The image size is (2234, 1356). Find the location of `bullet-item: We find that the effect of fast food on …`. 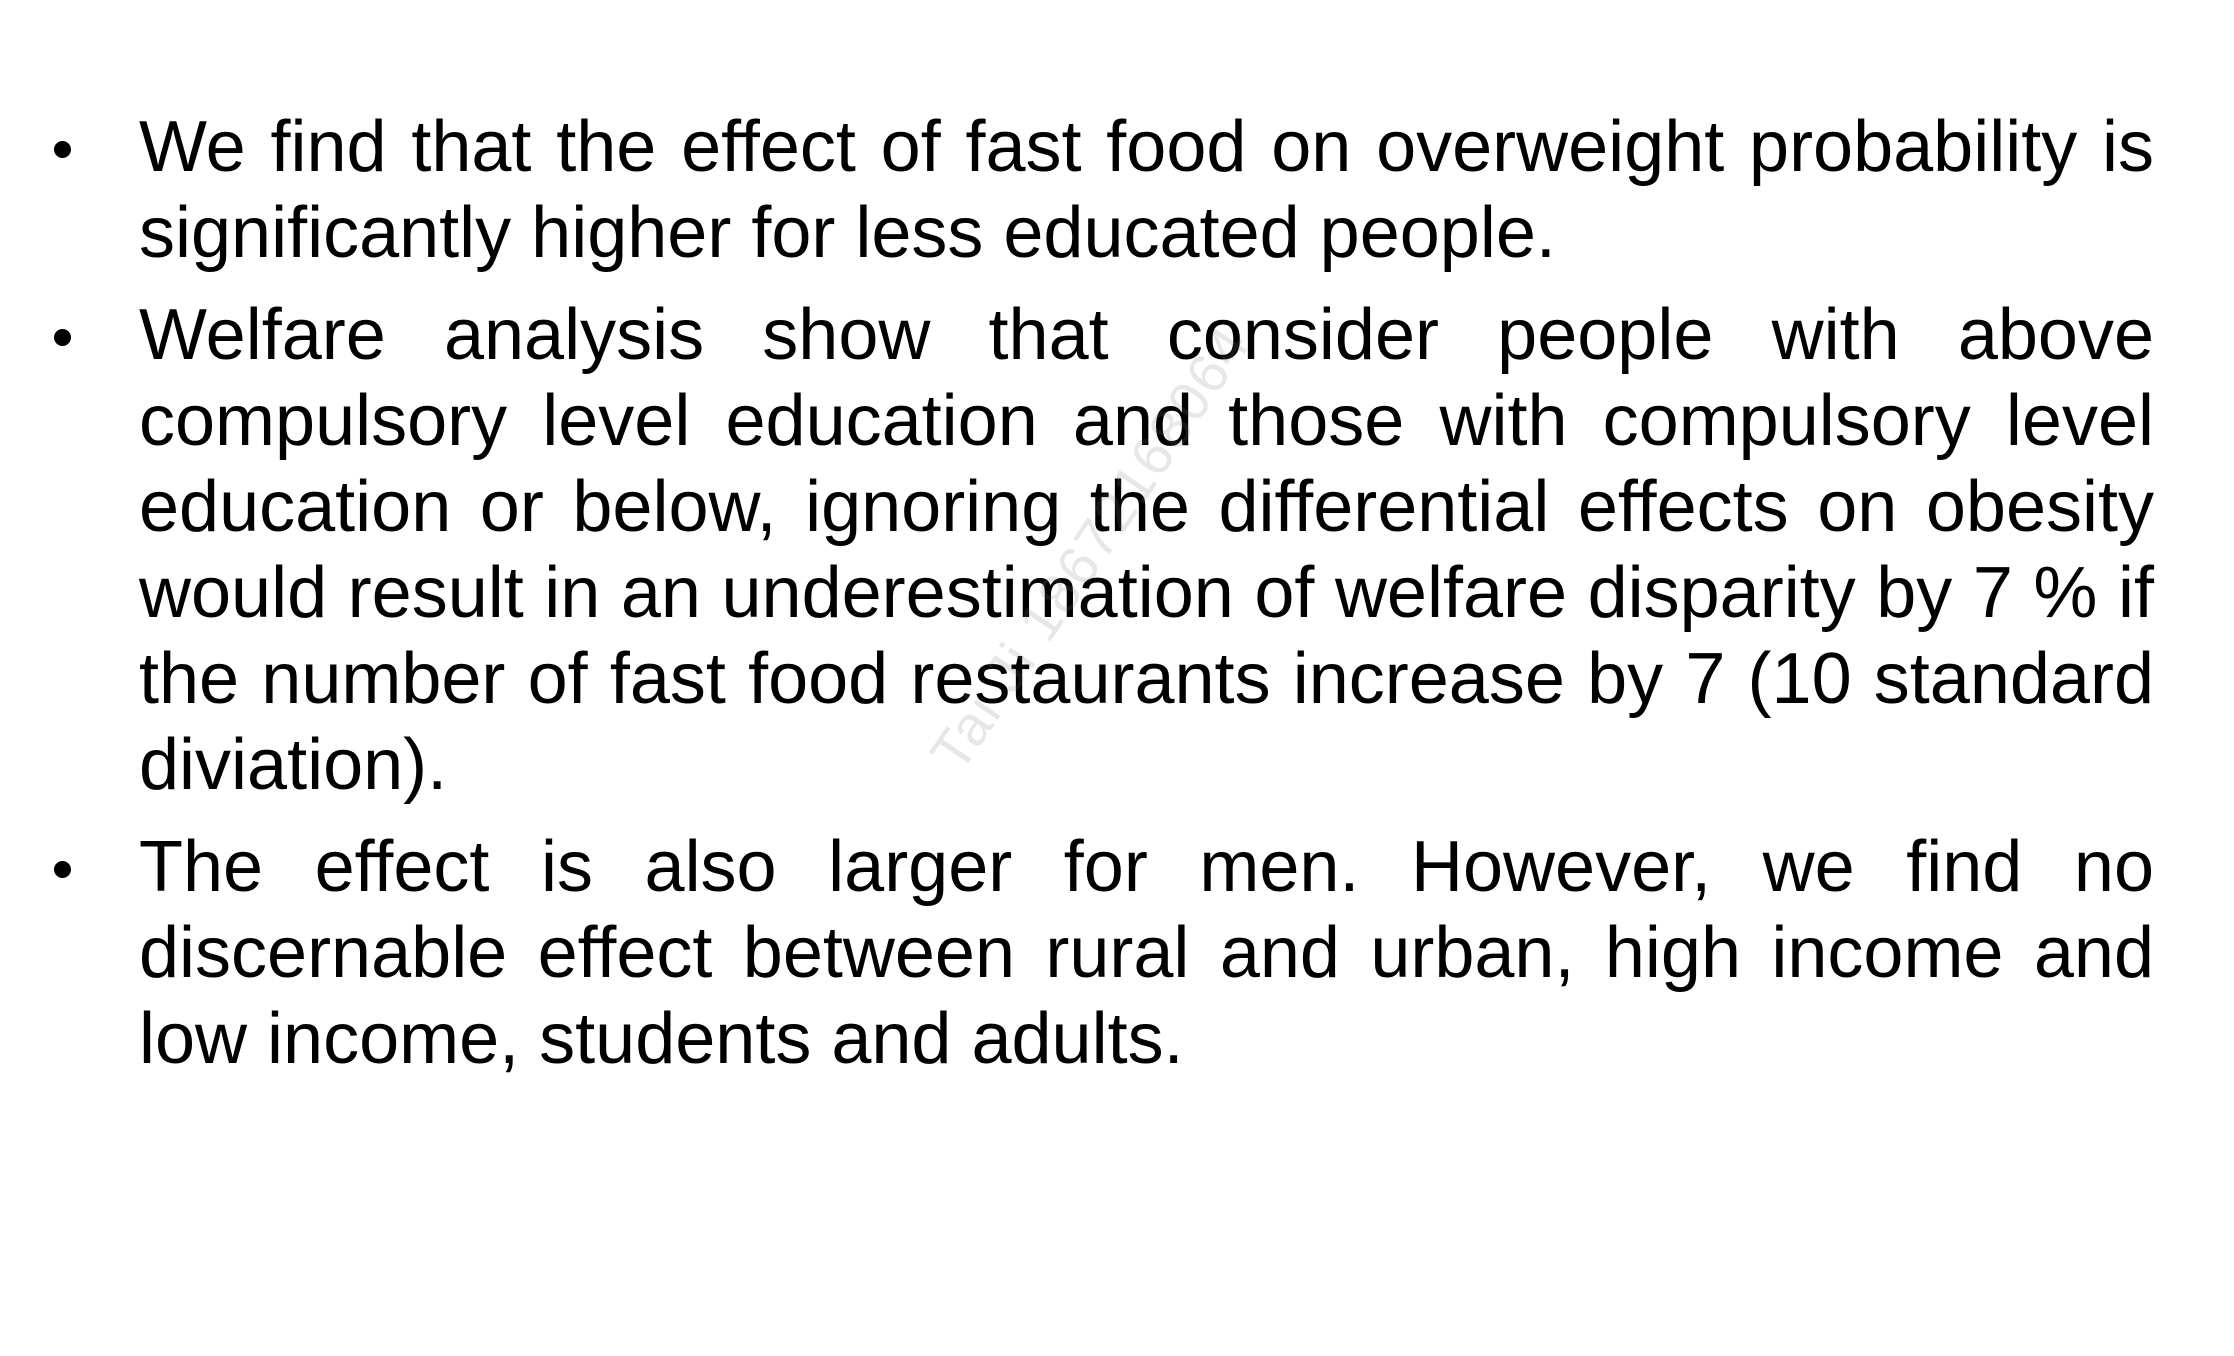

bullet-item: We find that the effect of fast food on … is located at coordinates (1097, 190).